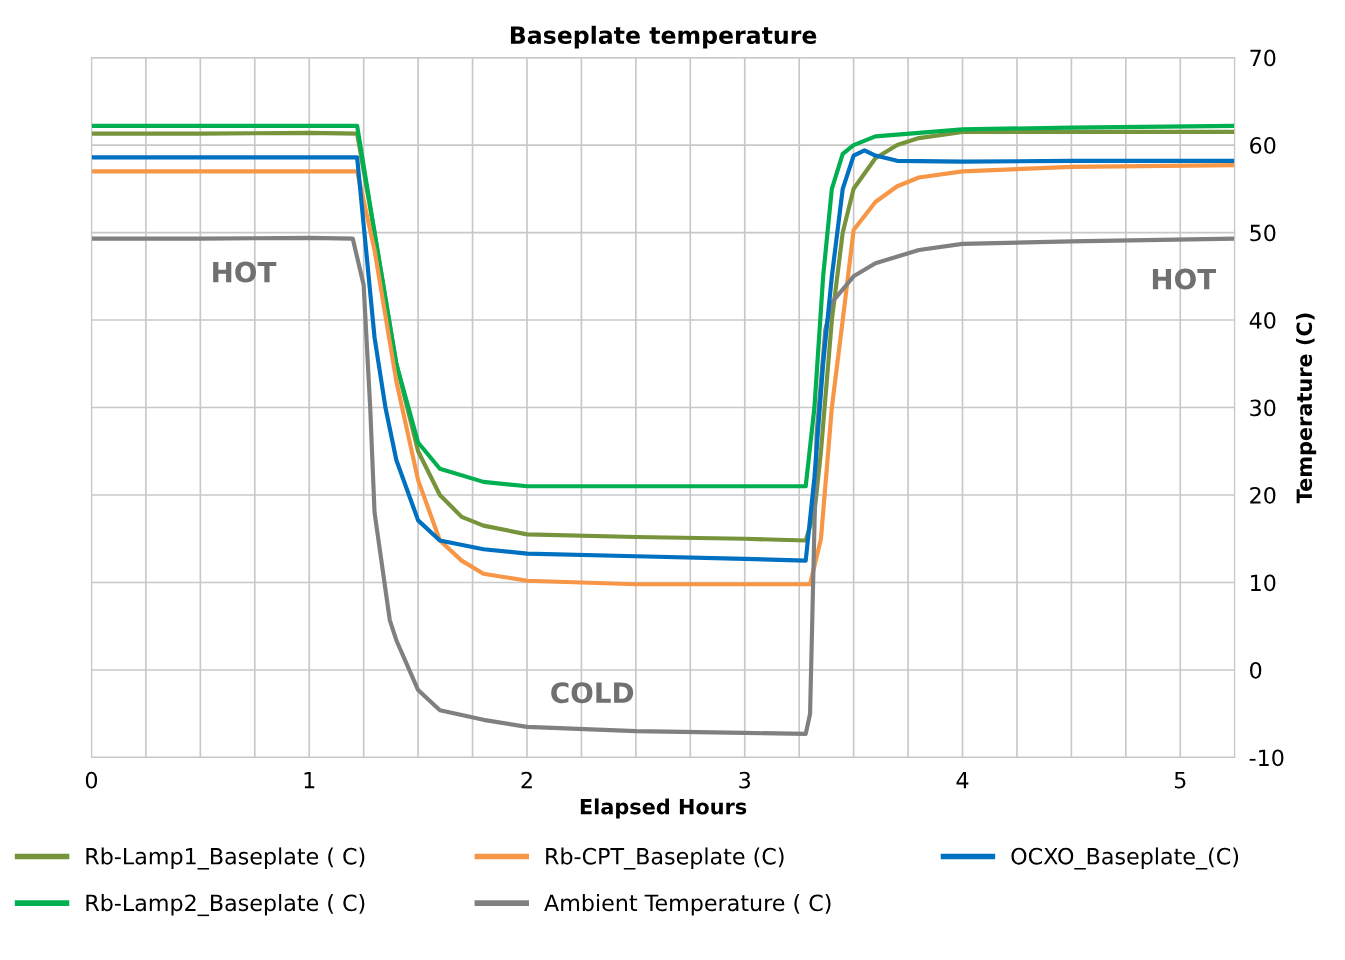  I want to click on x-tick-label: 2, so click(526, 780).